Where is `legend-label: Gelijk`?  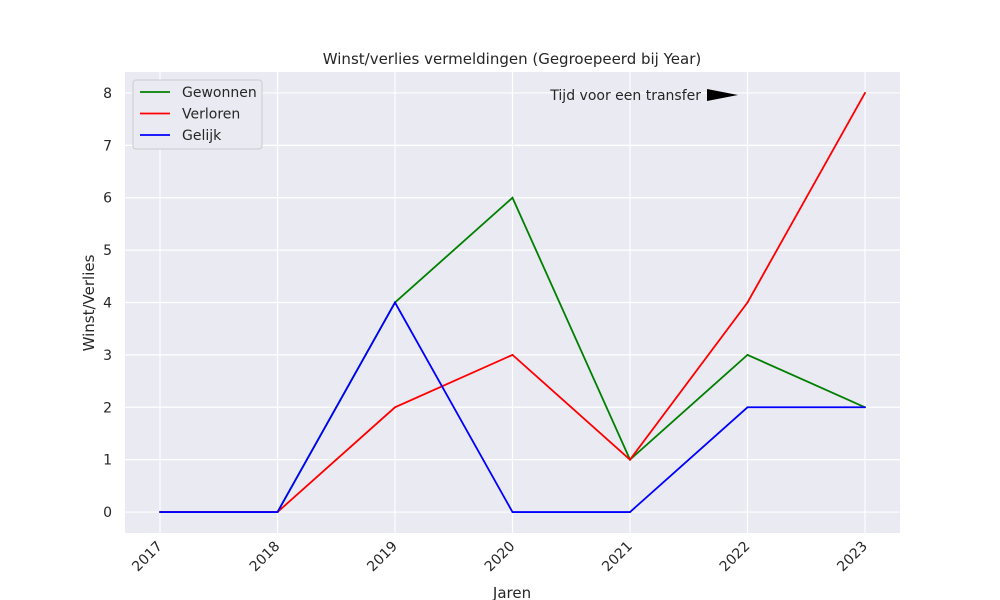 legend-label: Gelijk is located at coordinates (202, 136).